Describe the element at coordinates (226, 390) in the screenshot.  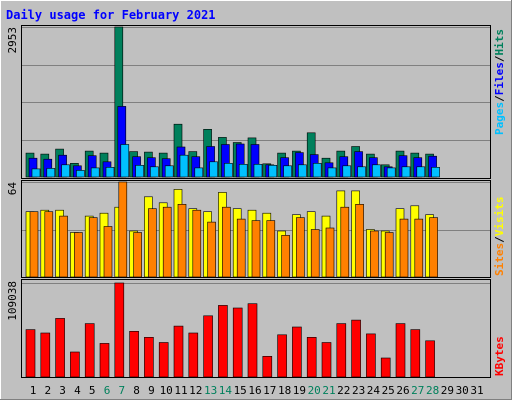
I see `x-tick-label-14: 14` at that location.